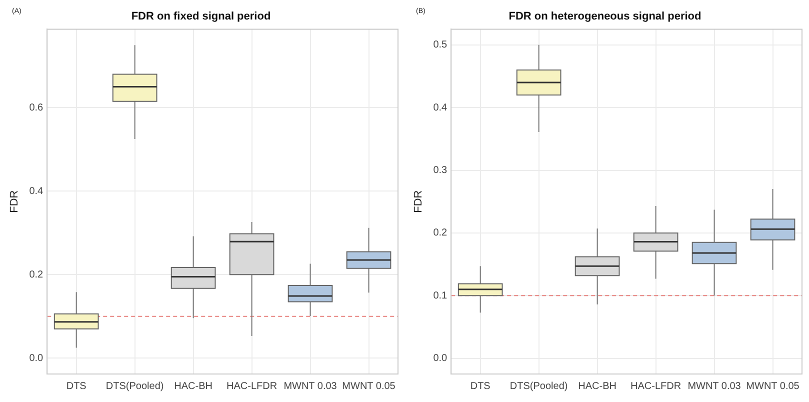  I want to click on y-tick-label: 0.5, so click(440, 45).